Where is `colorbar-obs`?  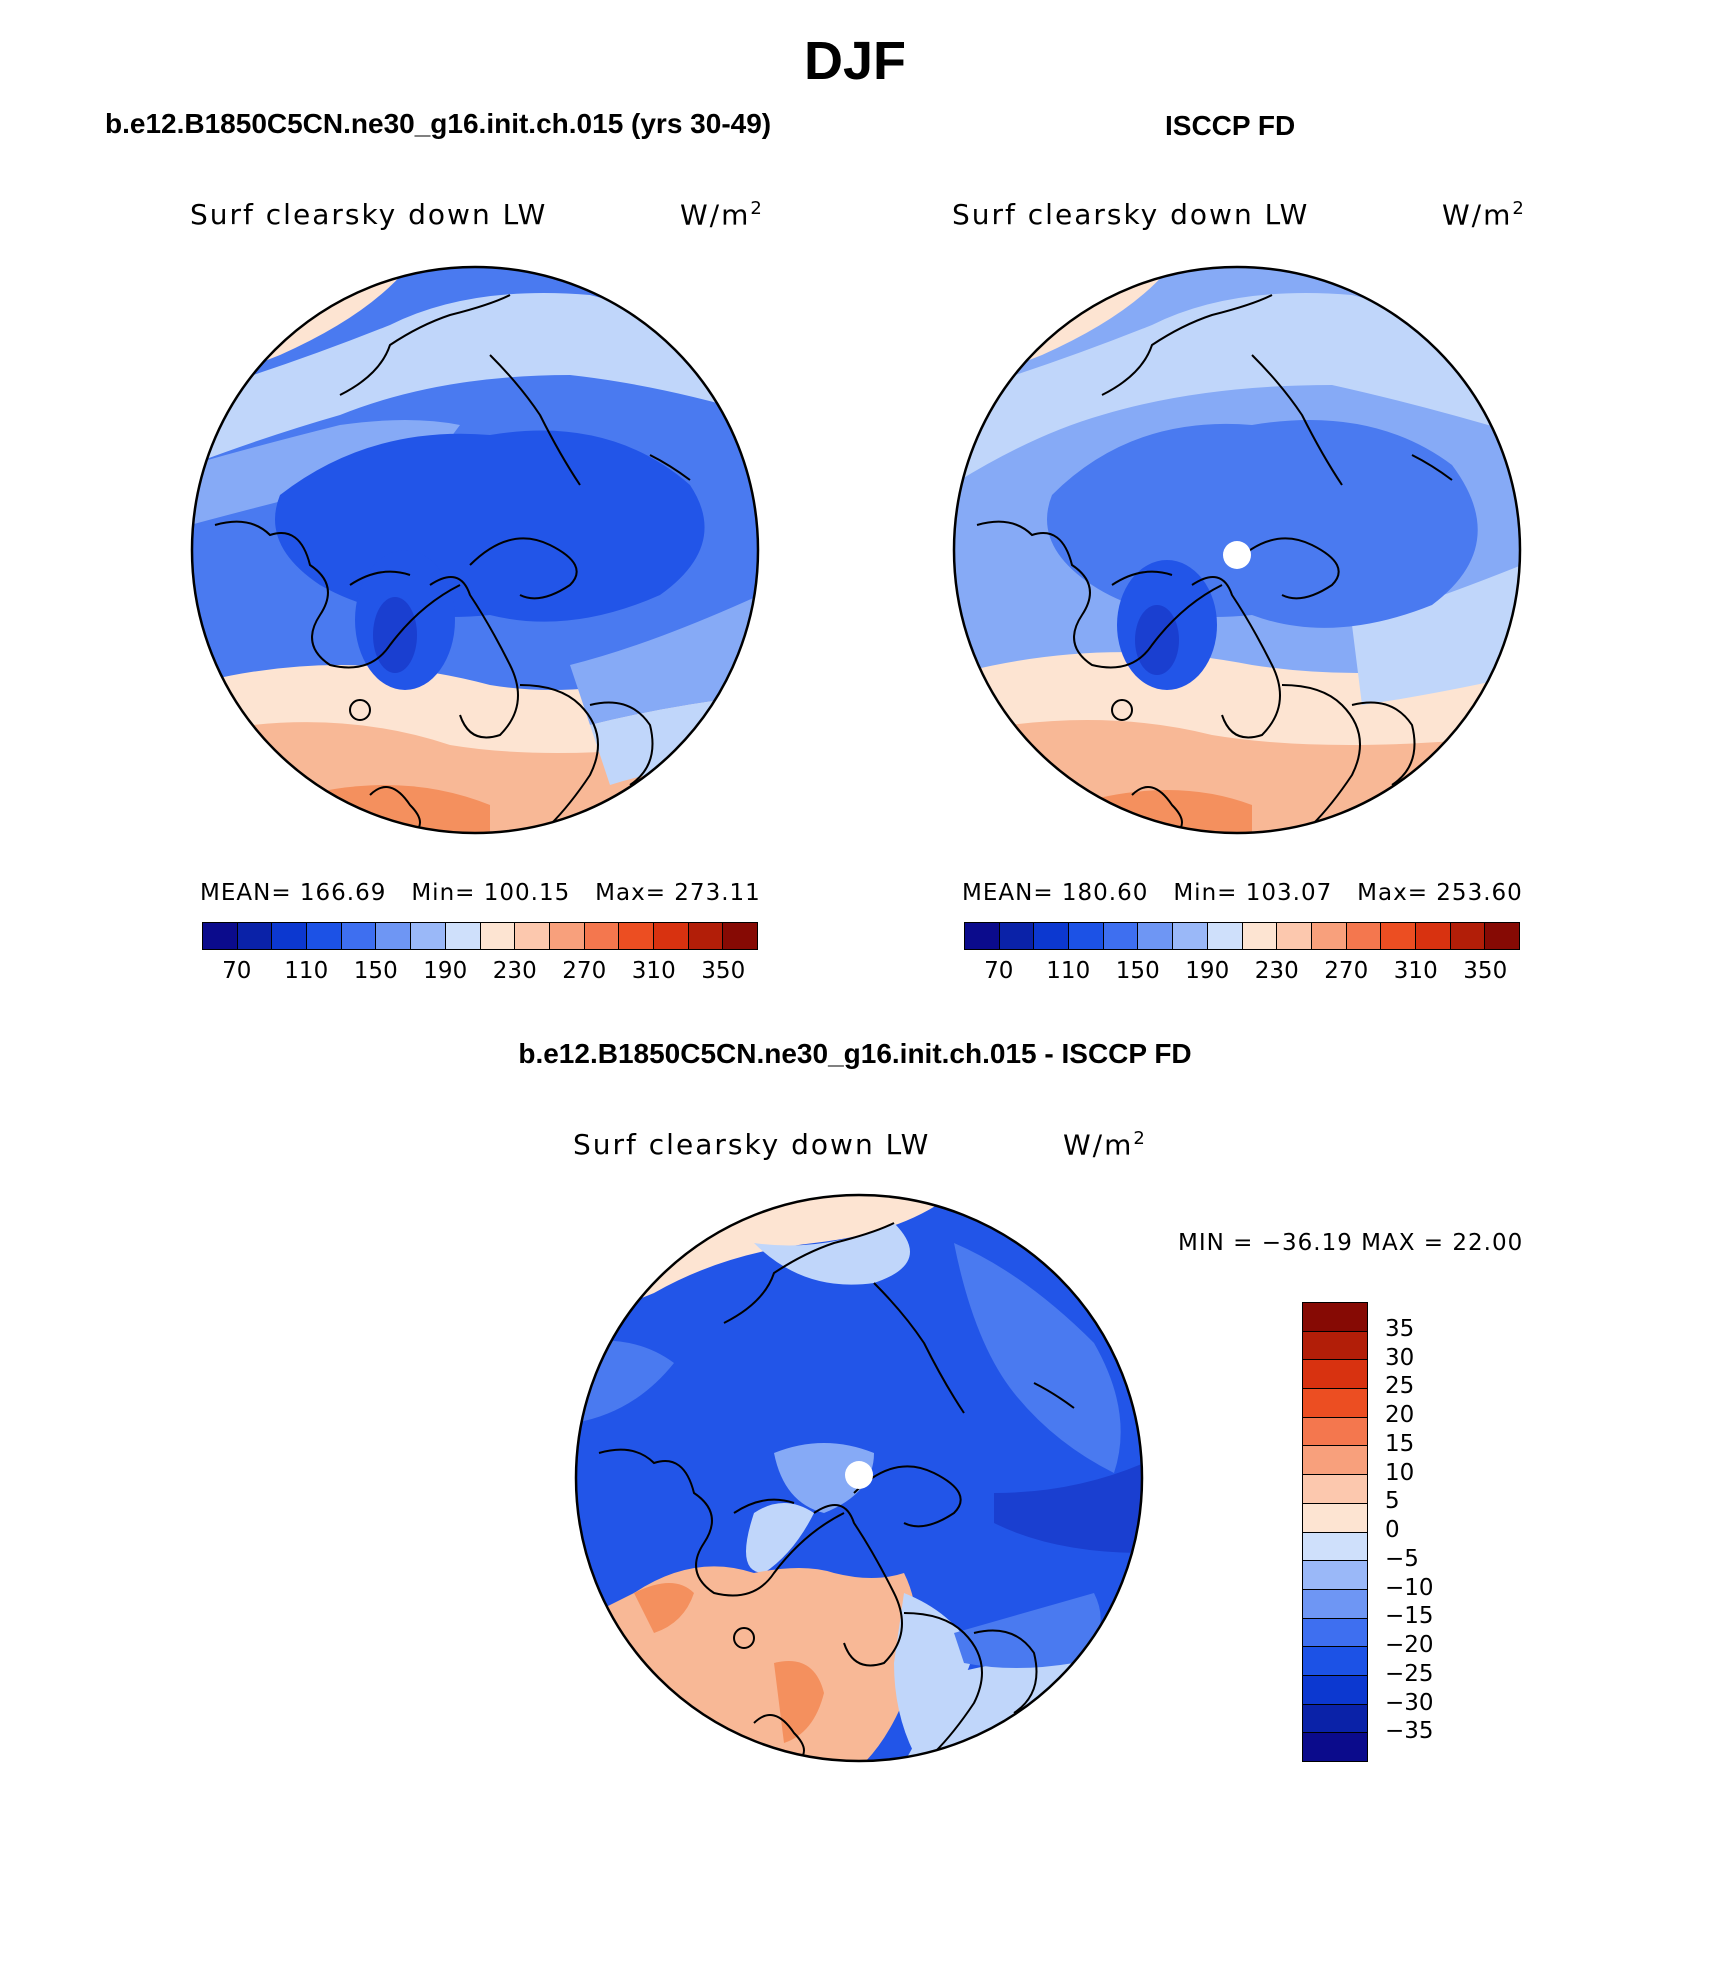
colorbar-obs is located at coordinates (1242, 936).